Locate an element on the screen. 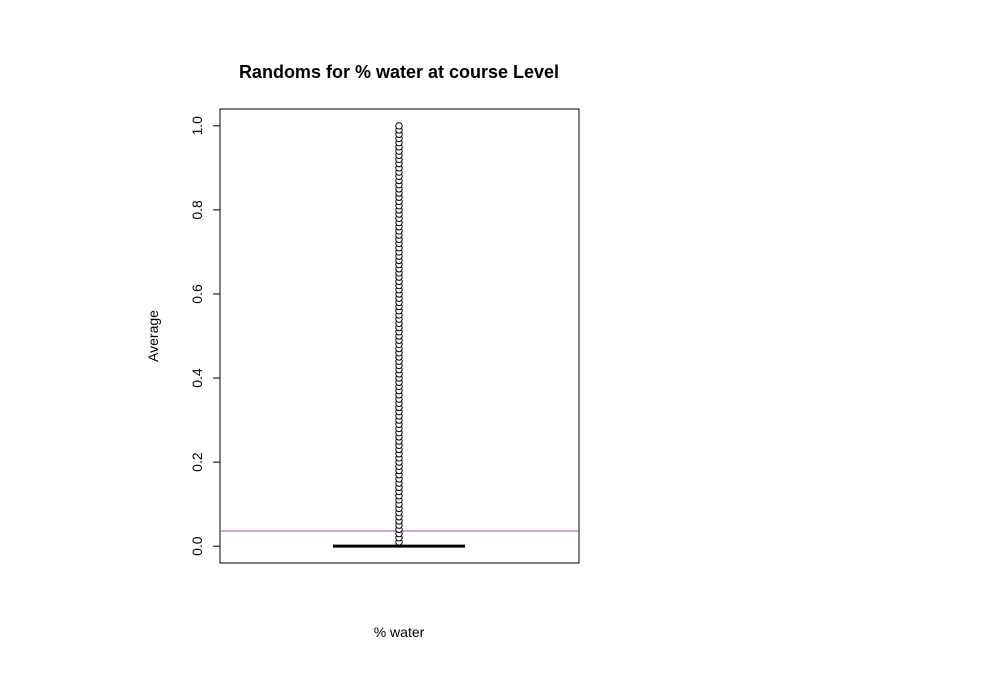 Image resolution: width=1000 pixels, height=700 pixels. x-axis-label: % water is located at coordinates (399, 632).